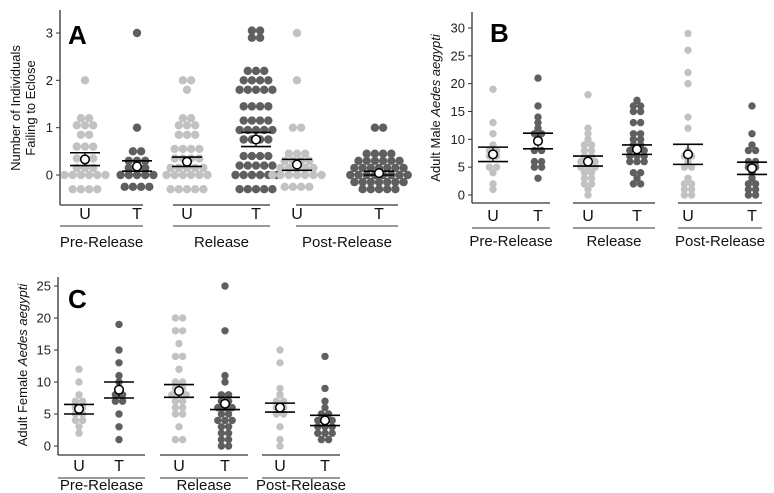 Image resolution: width=774 pixels, height=493 pixels. Describe the element at coordinates (347, 242) in the screenshot. I see `group-label: Post-Release` at that location.